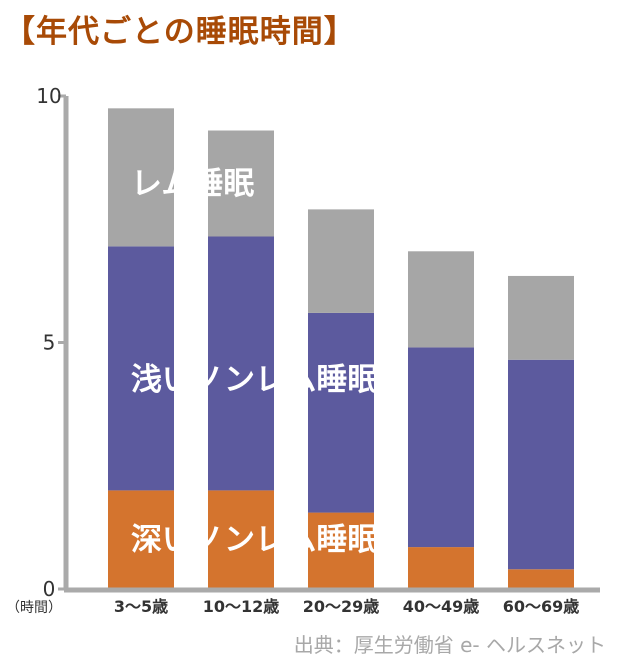 The height and width of the screenshot is (664, 620). Describe the element at coordinates (541, 606) in the screenshot. I see `x-tick-label: 60～69歳` at that location.